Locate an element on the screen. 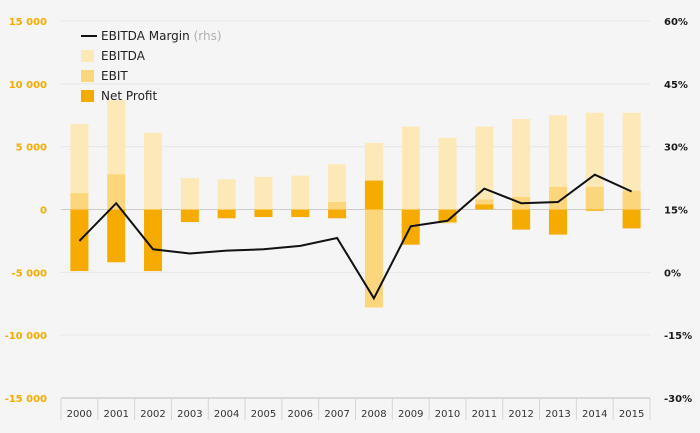 The image size is (700, 433). x-tick-label: 2012 is located at coordinates (520, 414).